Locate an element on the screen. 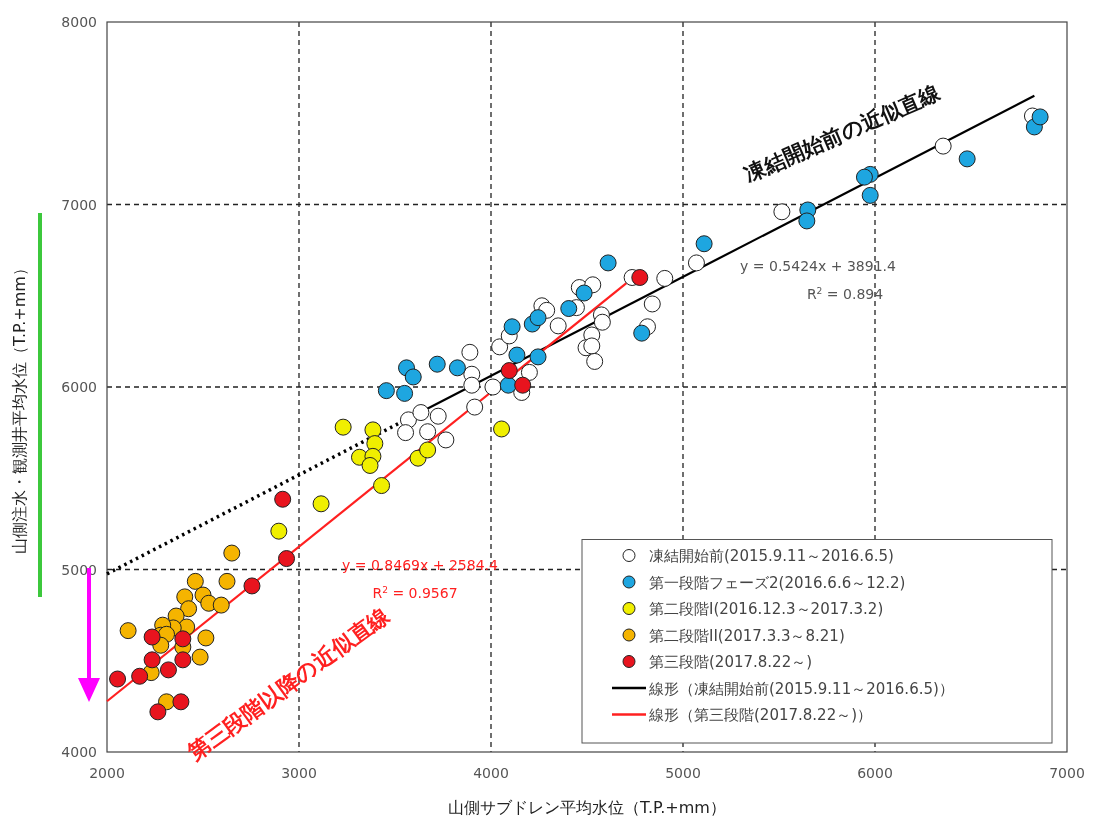 This screenshot has height=822, width=1095. annotation: 第三段階以降の近似直線 is located at coordinates (289, 684).